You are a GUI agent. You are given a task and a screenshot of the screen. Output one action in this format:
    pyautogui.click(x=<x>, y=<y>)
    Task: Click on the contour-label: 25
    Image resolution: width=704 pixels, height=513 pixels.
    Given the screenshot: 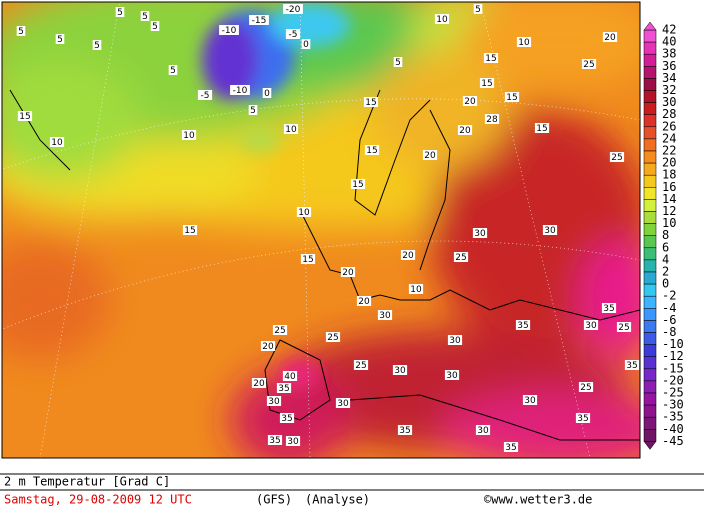 What is the action you would take?
    pyautogui.click(x=461, y=257)
    